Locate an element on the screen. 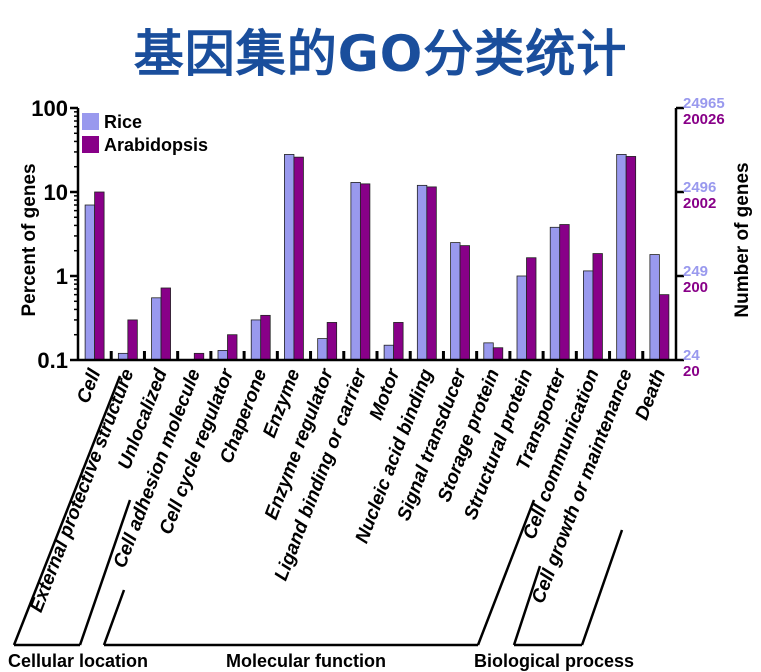 This screenshot has height=672, width=761. legend-label-arabidopsis: Arabidopsis is located at coordinates (156, 145).